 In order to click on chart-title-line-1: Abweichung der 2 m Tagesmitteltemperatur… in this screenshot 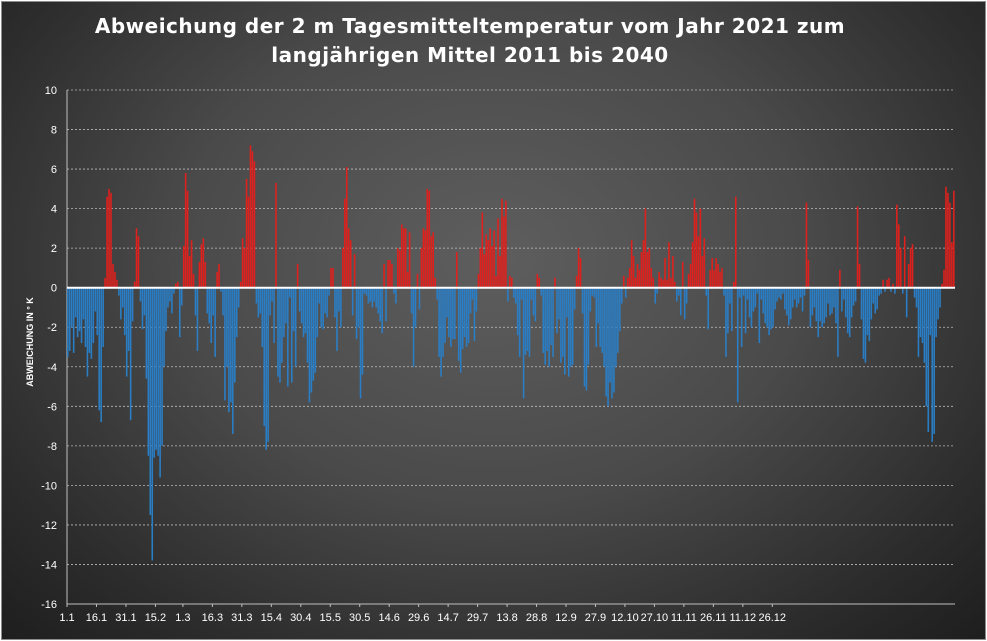, I will do `click(470, 26)`.